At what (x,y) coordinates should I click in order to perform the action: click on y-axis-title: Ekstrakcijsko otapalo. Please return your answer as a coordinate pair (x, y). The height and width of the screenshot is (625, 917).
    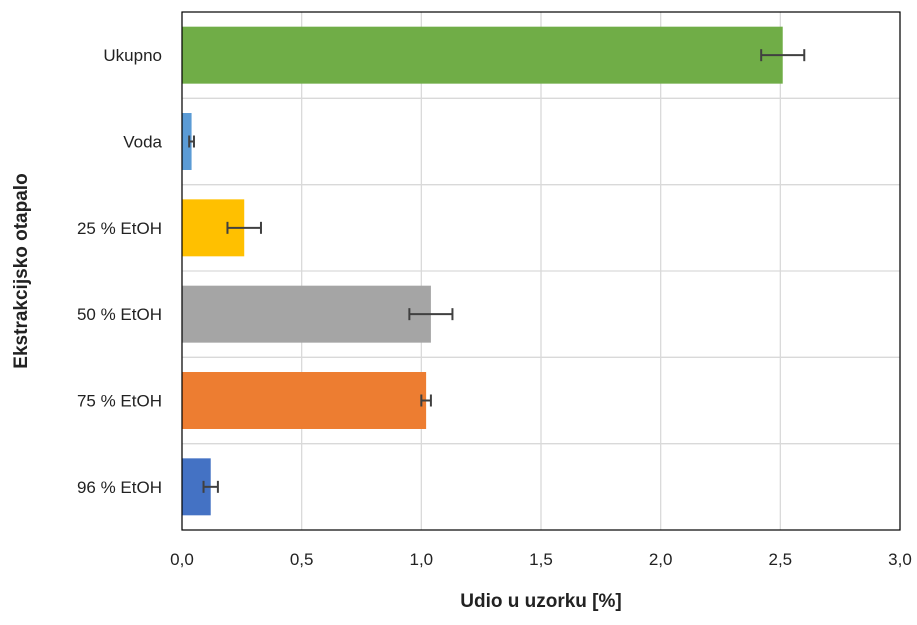
    Looking at the image, I should click on (21, 270).